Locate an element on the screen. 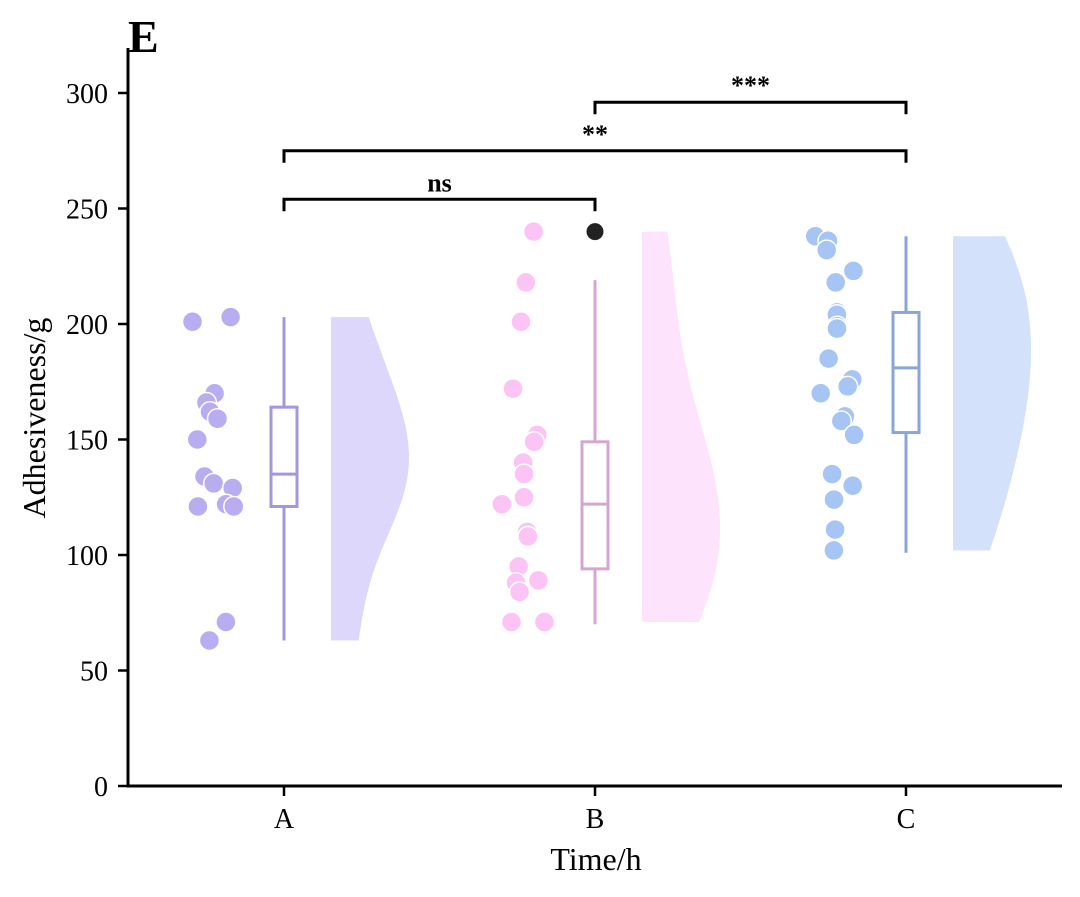 This screenshot has height=897, width=1080. x-tick-label: A is located at coordinates (284, 819).